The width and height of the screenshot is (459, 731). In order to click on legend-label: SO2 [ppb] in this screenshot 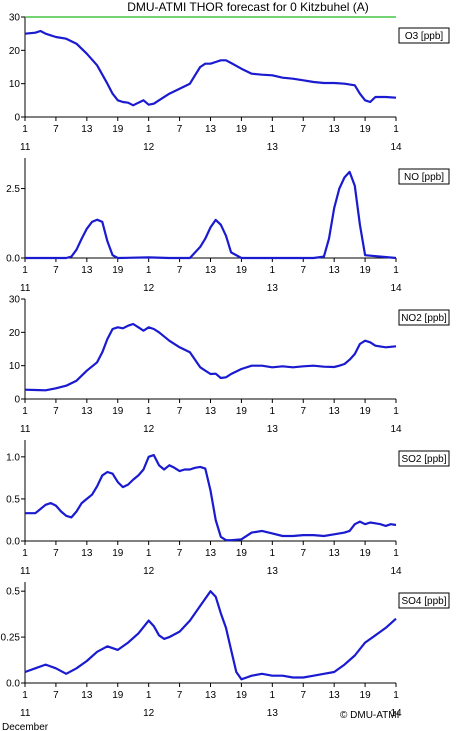, I will do `click(423, 459)`.